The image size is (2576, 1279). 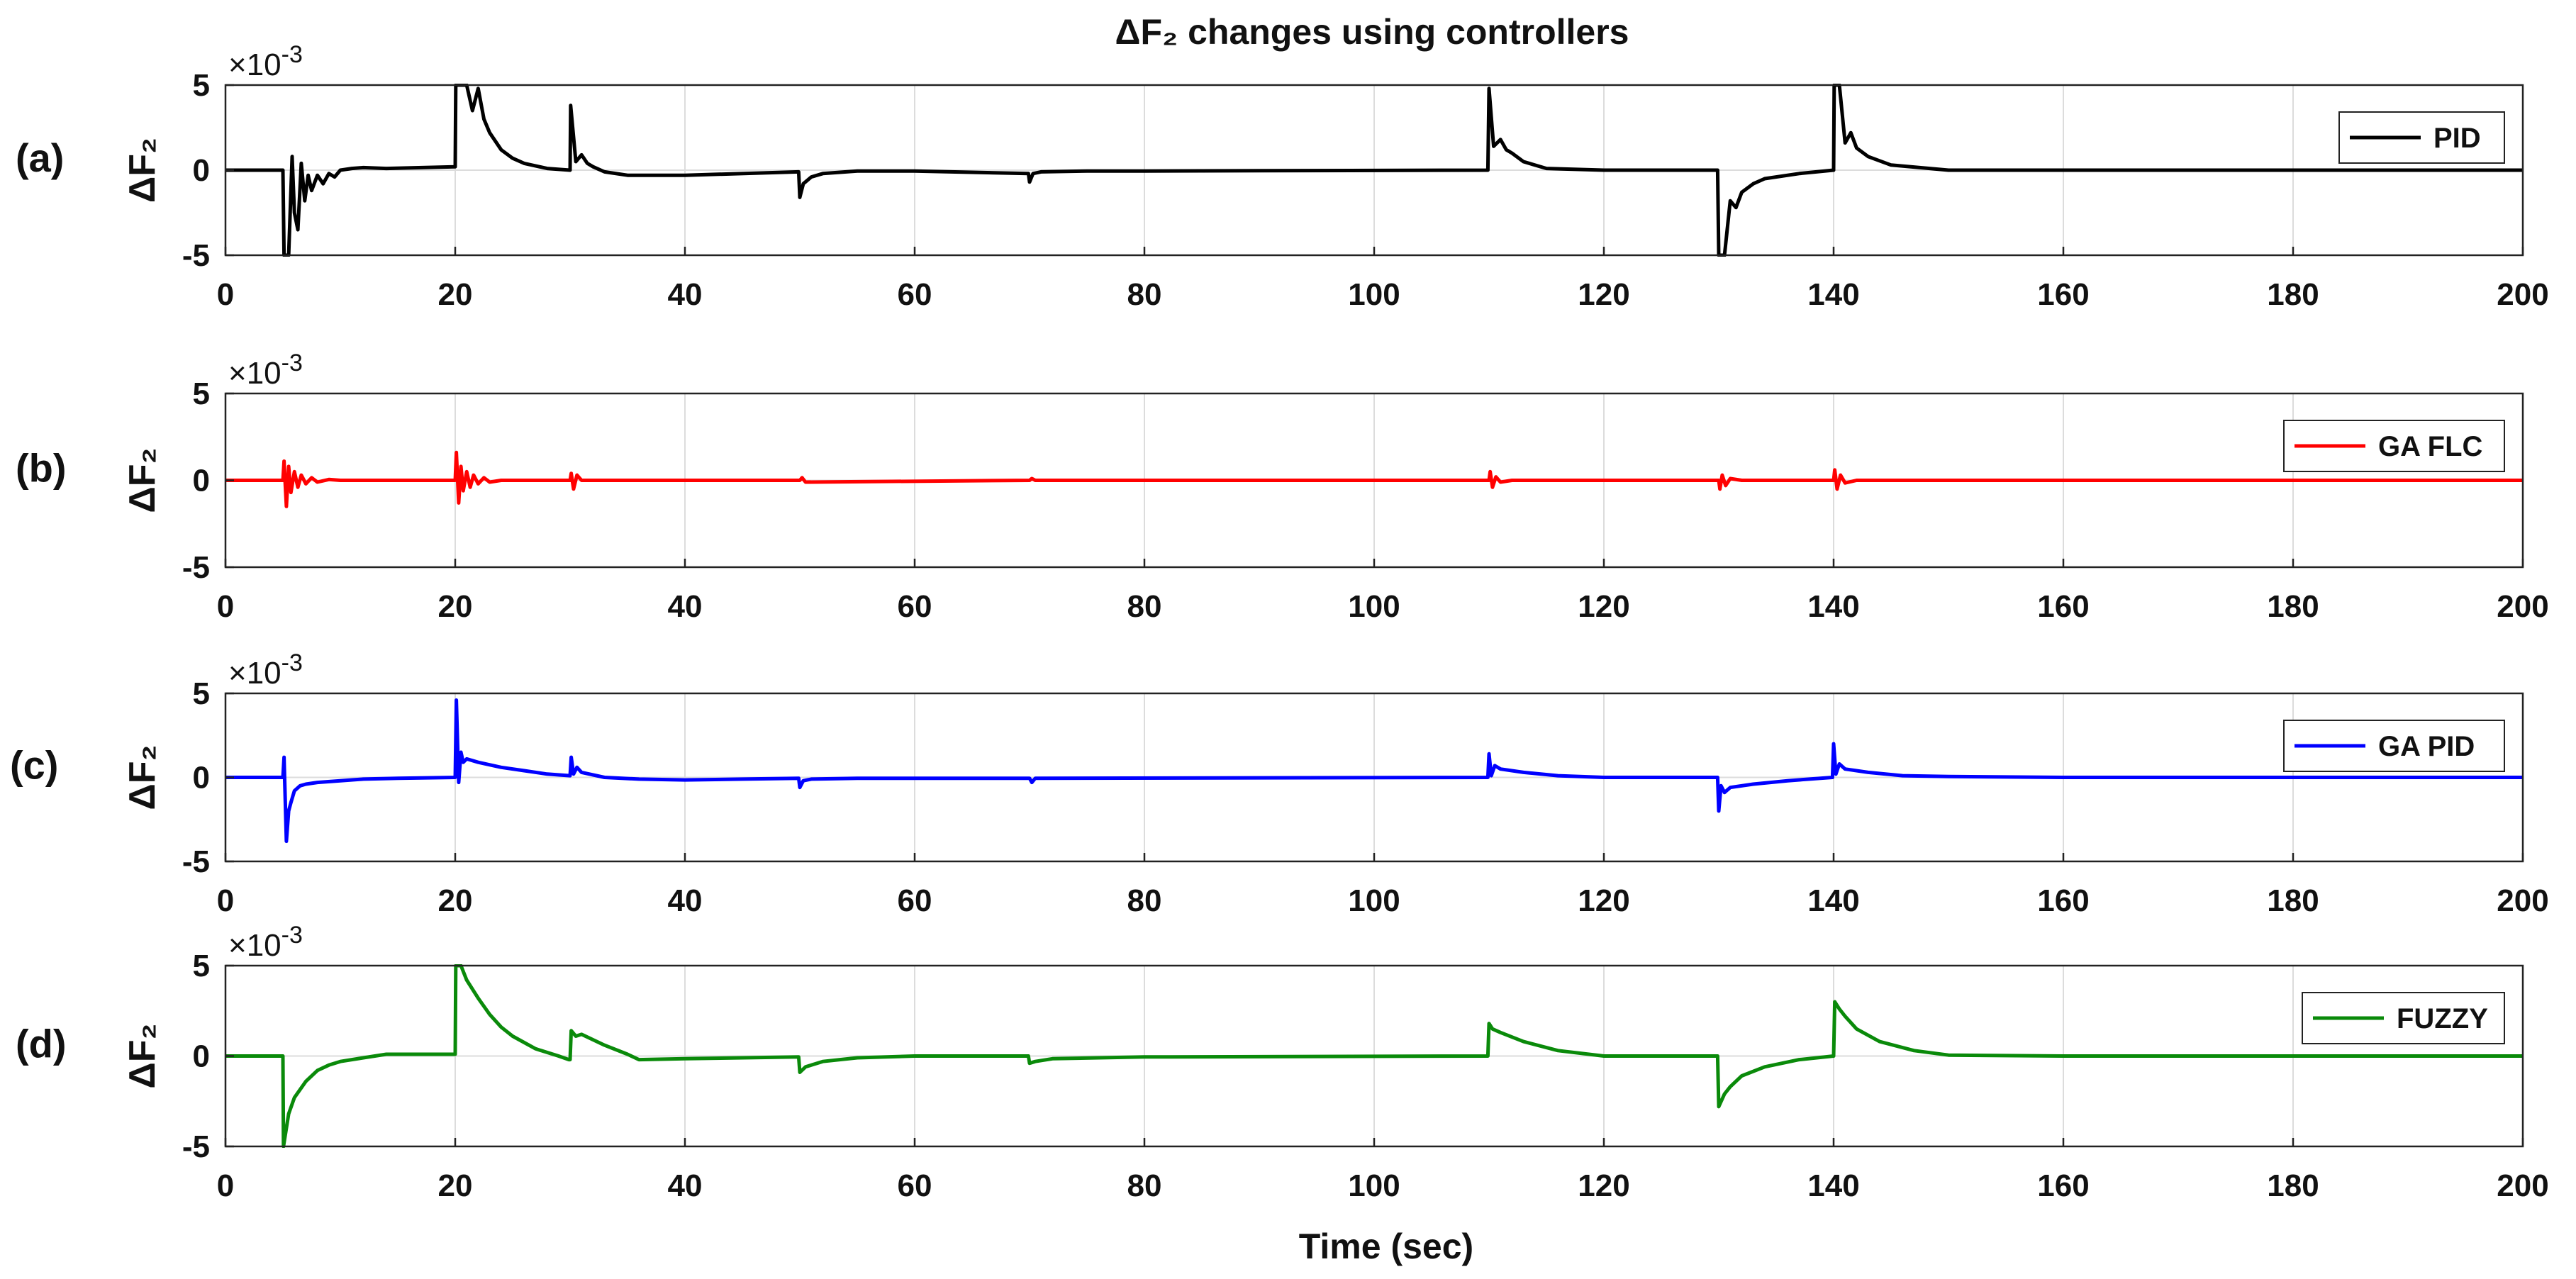 What do you see at coordinates (1372, 32) in the screenshot?
I see `figure-title: ΔF₂ changes using controllers` at bounding box center [1372, 32].